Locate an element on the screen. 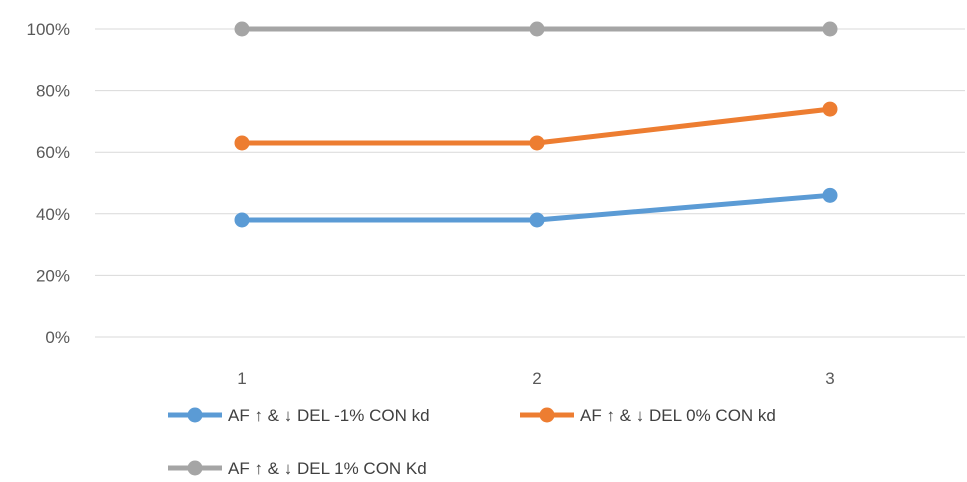 The height and width of the screenshot is (482, 967). legend-item: AF ↑ & ↓ DEL 0% CON kd is located at coordinates (648, 415).